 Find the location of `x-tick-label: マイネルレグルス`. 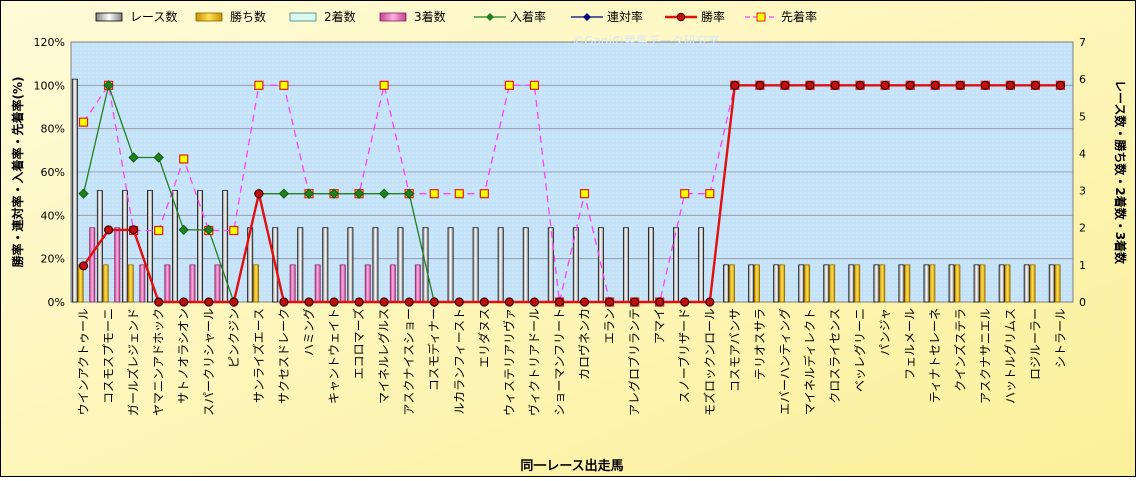

x-tick-label: マイネルレグルス is located at coordinates (384, 356).